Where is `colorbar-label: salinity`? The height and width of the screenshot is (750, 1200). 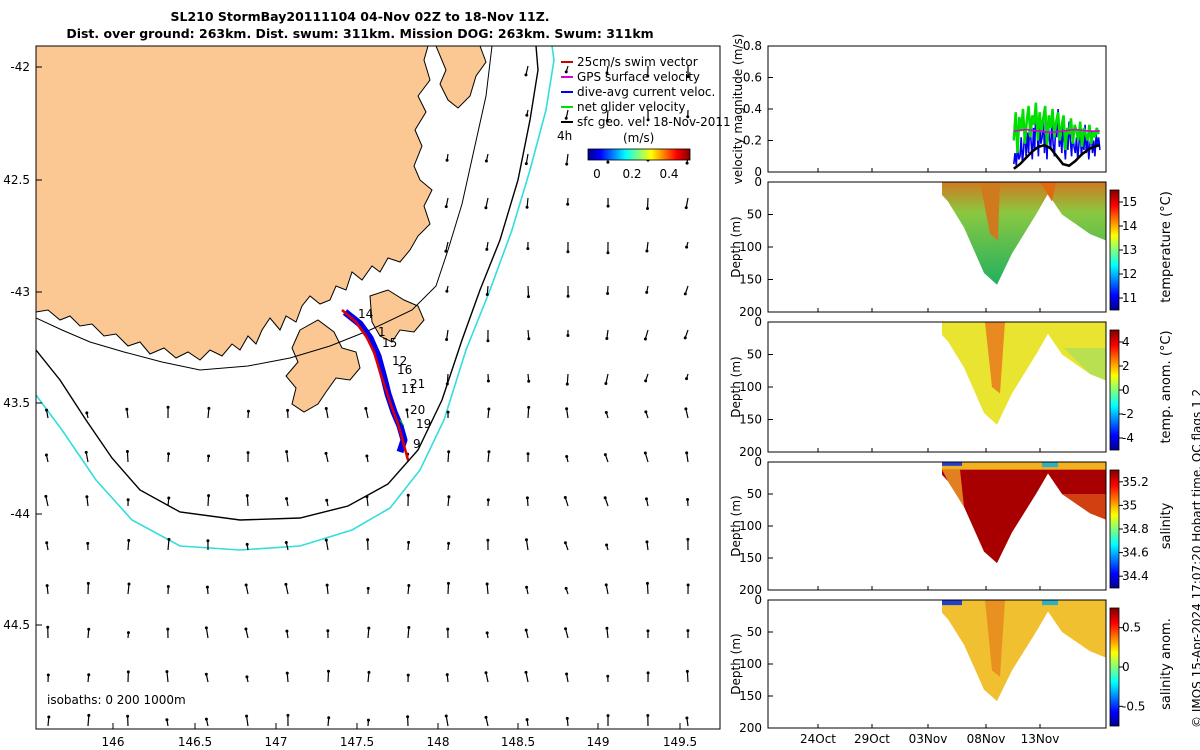 colorbar-label: salinity is located at coordinates (1166, 525).